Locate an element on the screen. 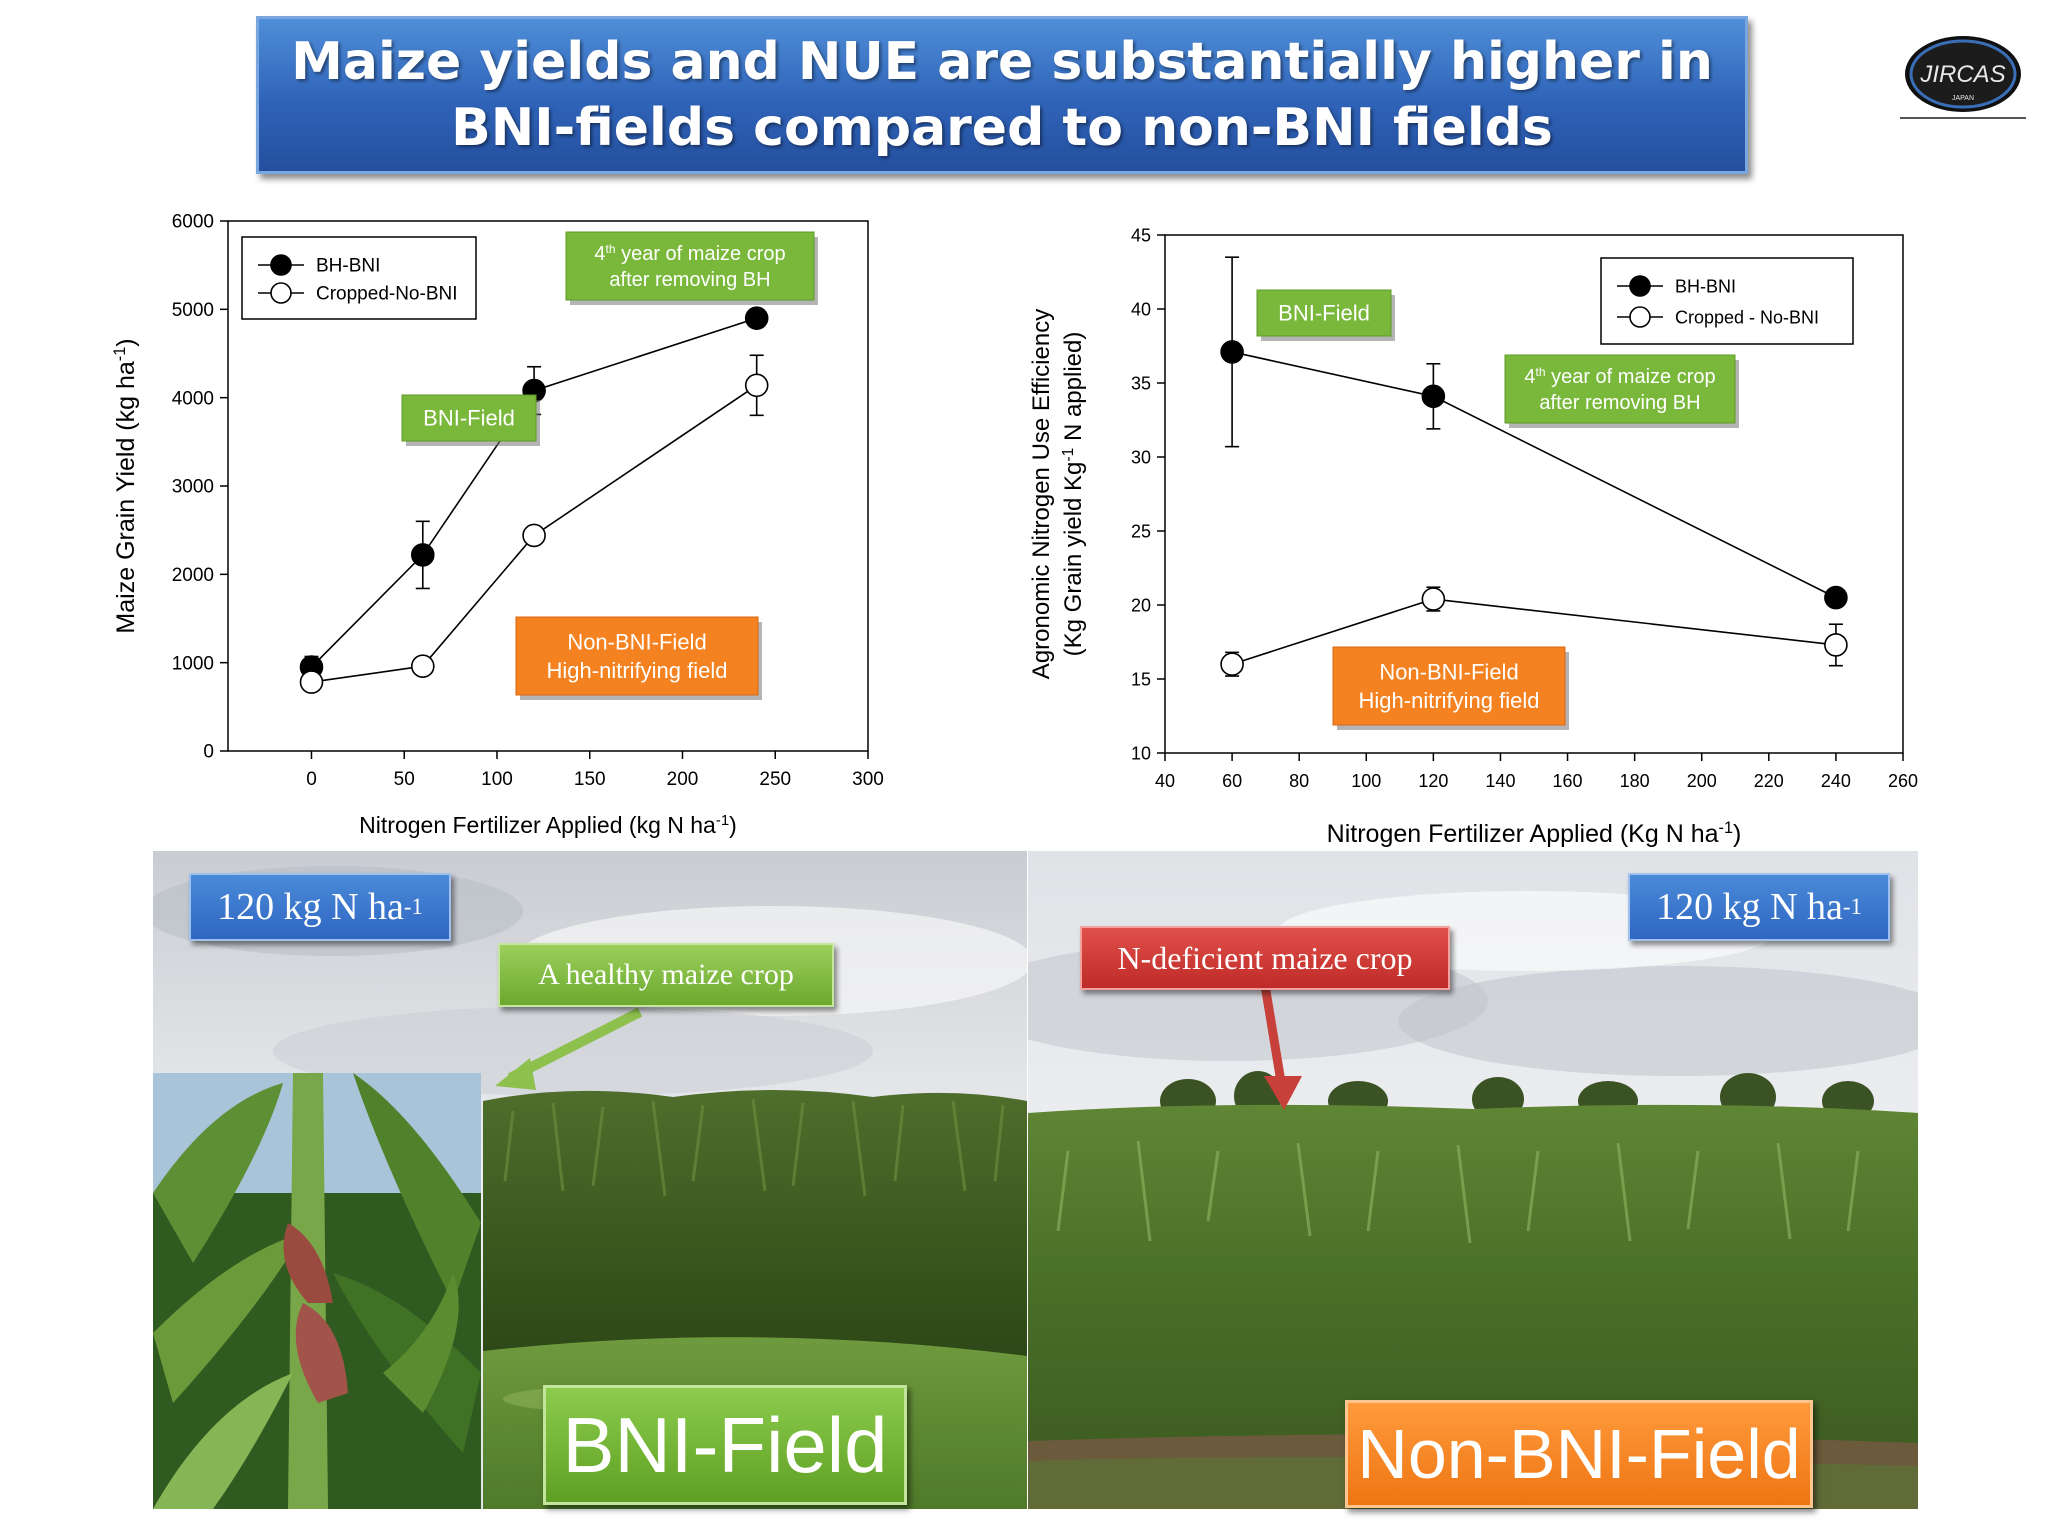 Image resolution: width=2048 pixels, height=1536 pixels. y-tick-label: 45 is located at coordinates (1141, 235).